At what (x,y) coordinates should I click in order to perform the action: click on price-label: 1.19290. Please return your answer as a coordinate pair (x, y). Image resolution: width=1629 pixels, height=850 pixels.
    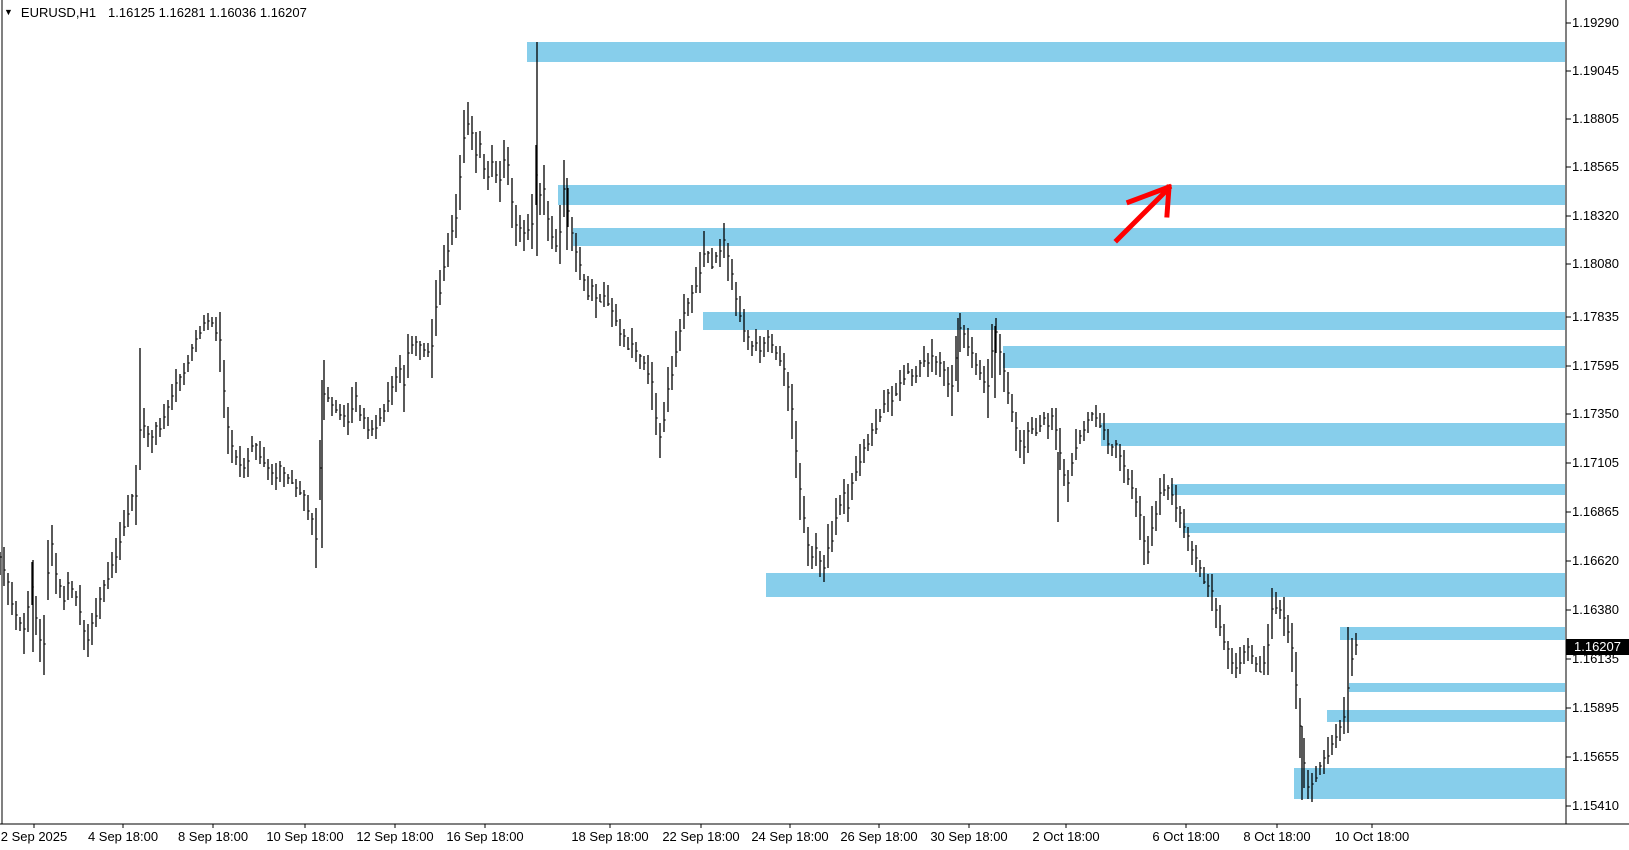
    Looking at the image, I should click on (1595, 22).